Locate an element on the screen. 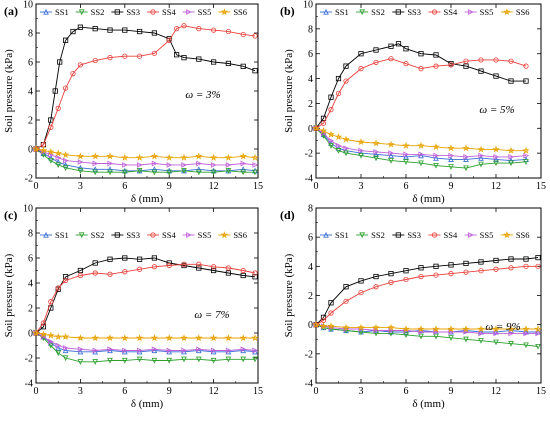 This screenshot has height=426, width=550. legend-label: SS2 is located at coordinates (98, 235).